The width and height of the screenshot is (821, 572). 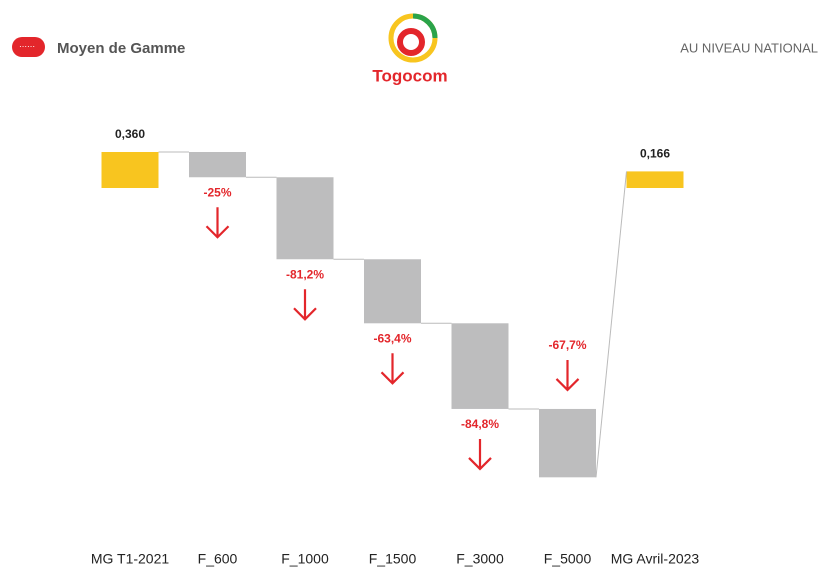 I want to click on category-label: MG T1-2021, so click(x=130, y=559).